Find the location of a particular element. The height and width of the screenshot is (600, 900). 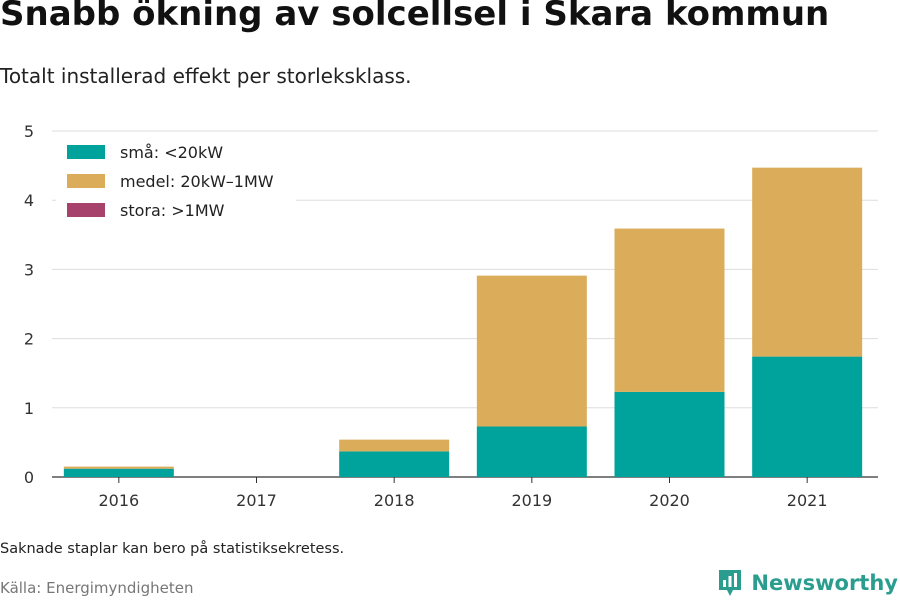

legend-label: små: <20kW is located at coordinates (171, 152).